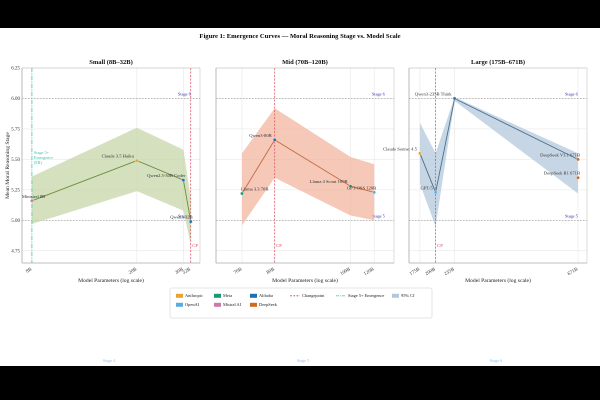 The image size is (600, 400). I want to click on faint-stage-label: Stage 5, so click(303, 360).